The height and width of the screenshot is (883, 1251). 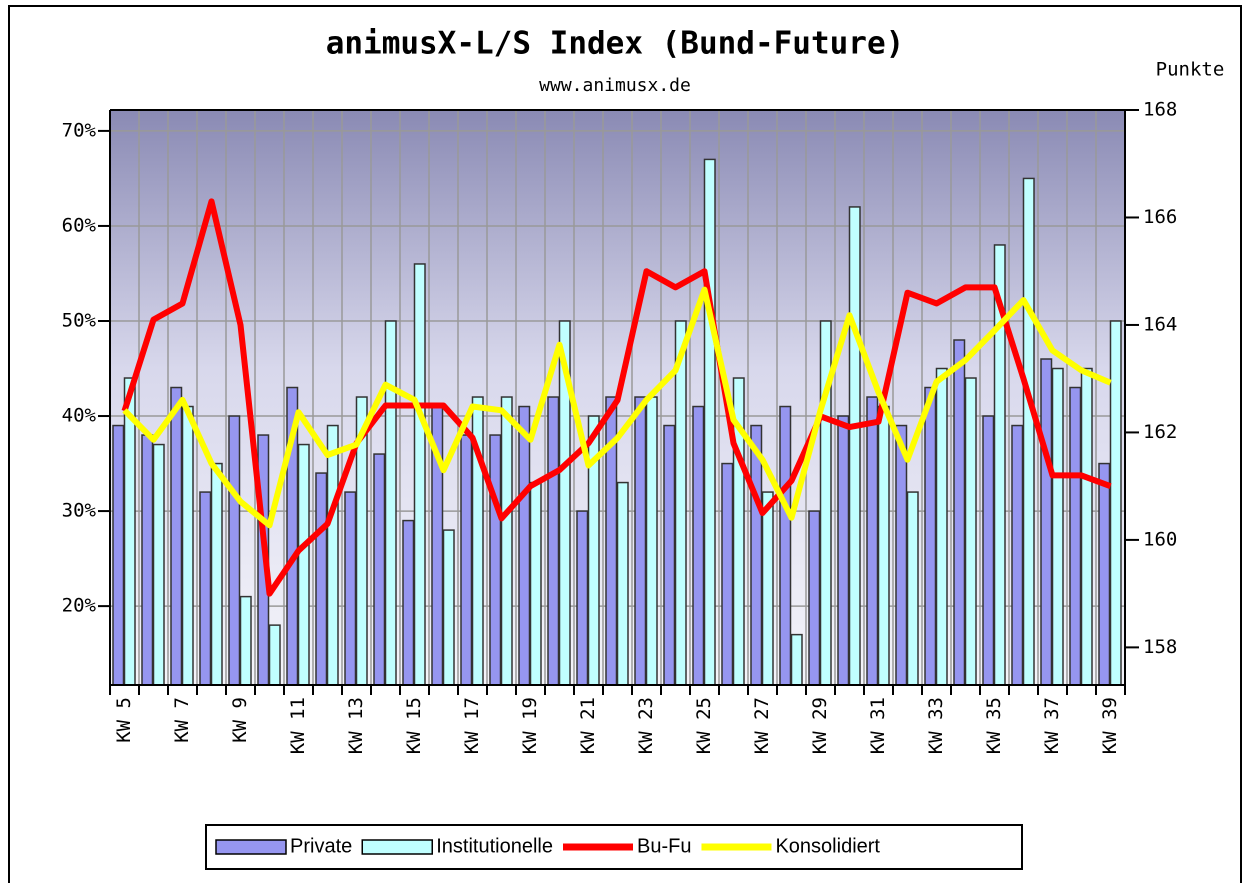 What do you see at coordinates (79, 416) in the screenshot?
I see `y-tick-label: 40%` at bounding box center [79, 416].